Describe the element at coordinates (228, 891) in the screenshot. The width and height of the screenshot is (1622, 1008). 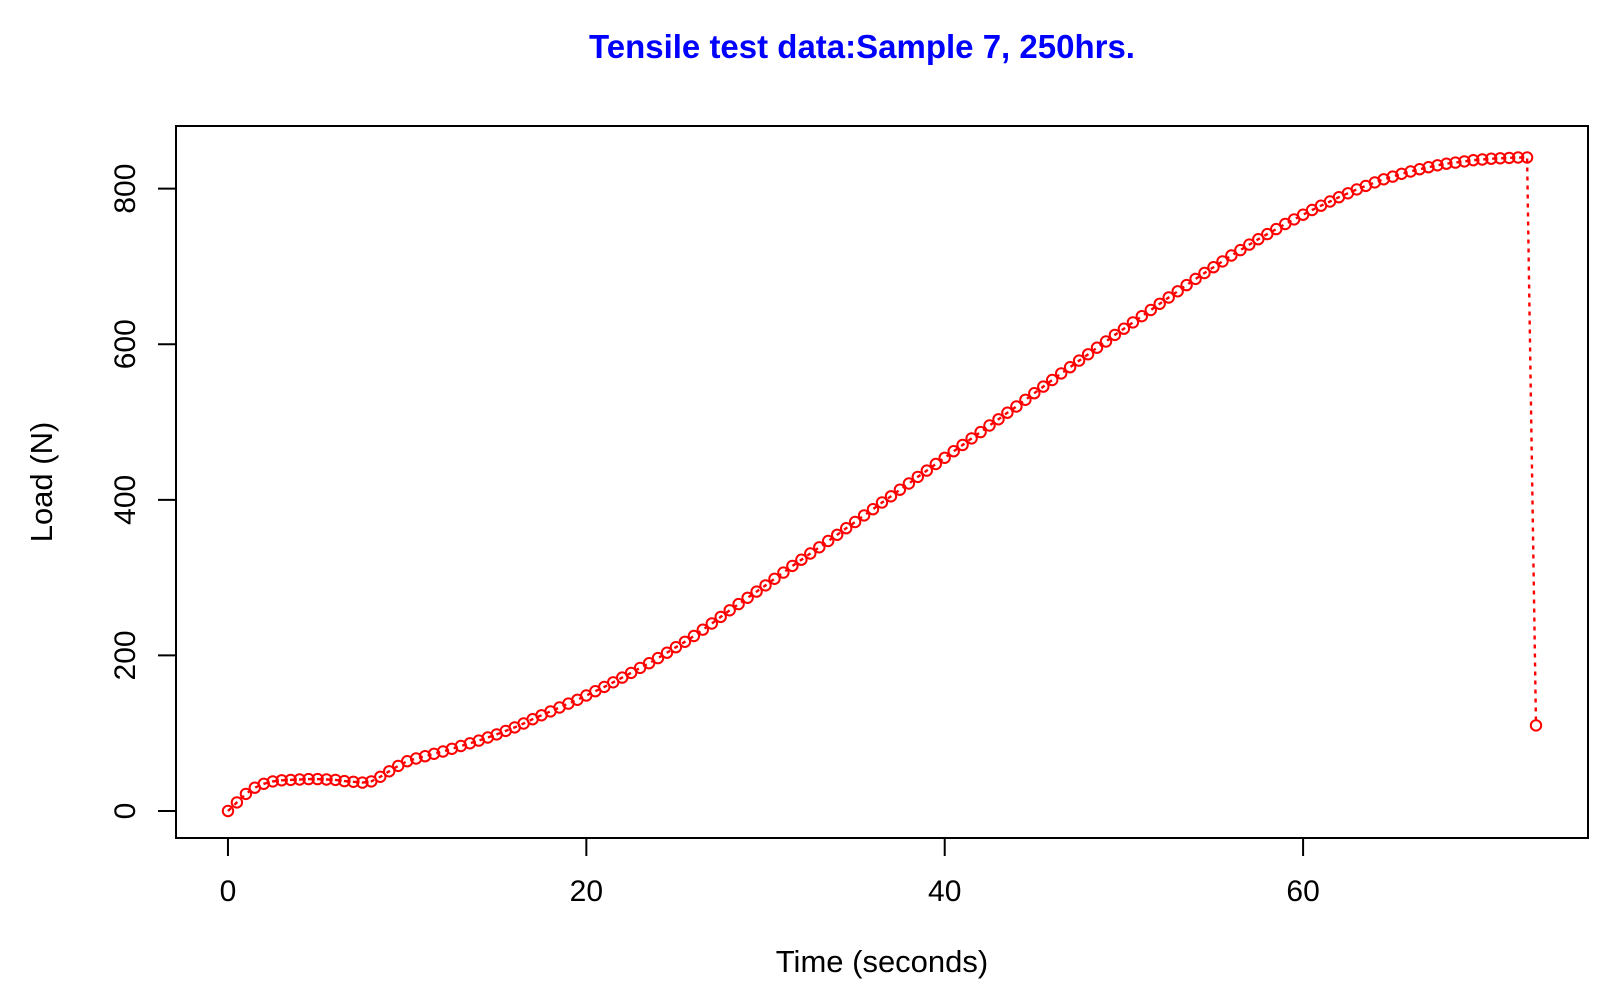
I see `x-axis-tick-label: 0` at that location.